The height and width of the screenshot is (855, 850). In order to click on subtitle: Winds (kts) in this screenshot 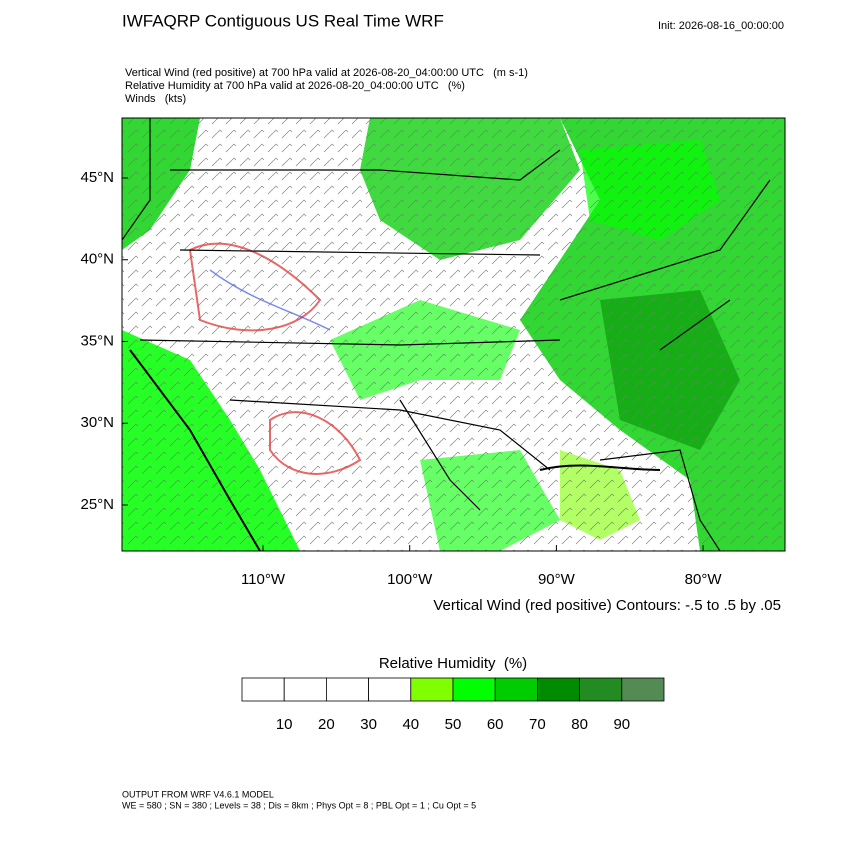, I will do `click(155, 99)`.